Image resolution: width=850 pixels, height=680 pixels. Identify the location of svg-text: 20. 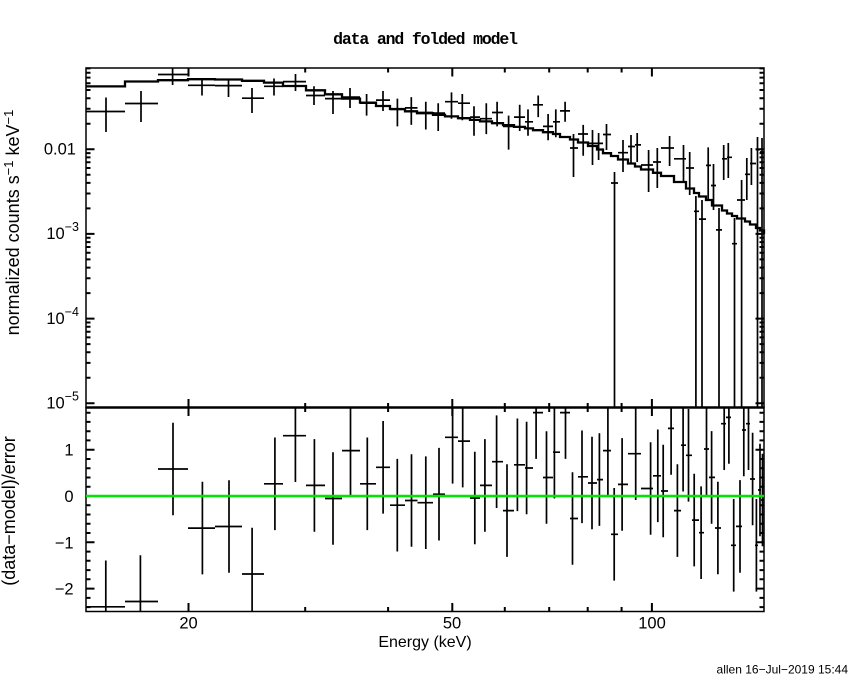
(188, 624).